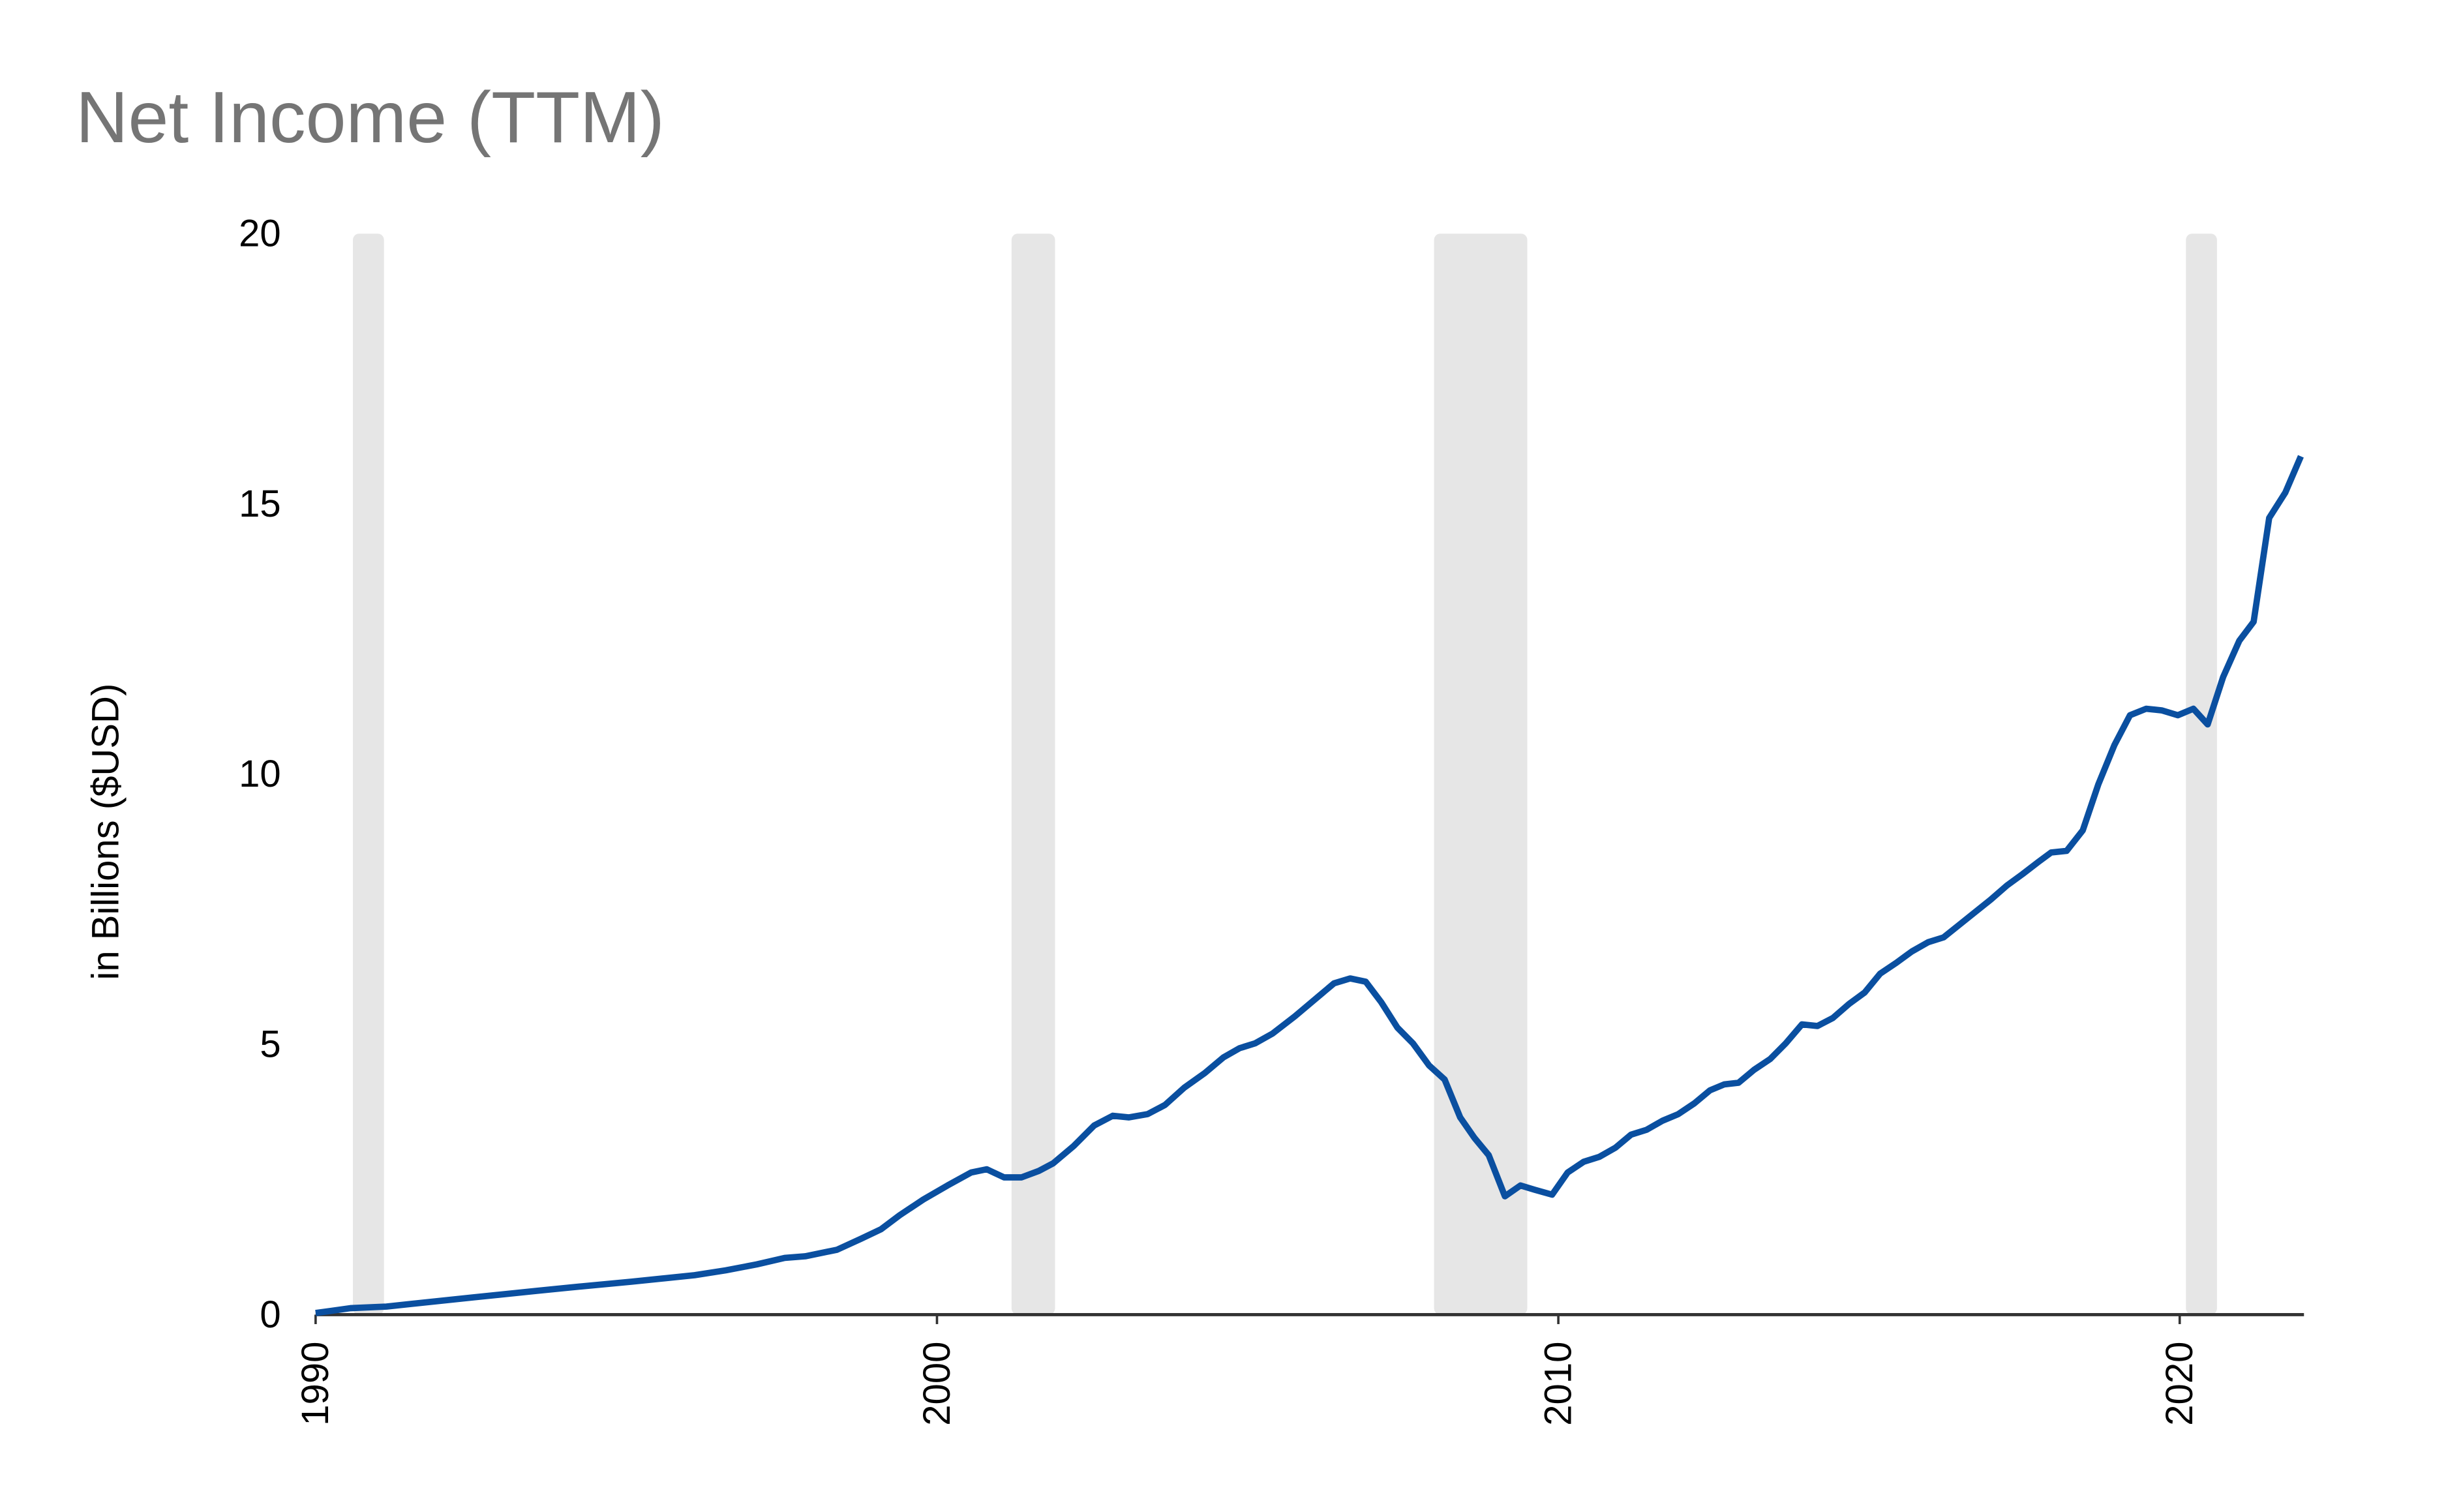 This screenshot has width=2446, height=1512. Describe the element at coordinates (105, 832) in the screenshot. I see `y-axis-label: in Billions ($USD)` at that location.